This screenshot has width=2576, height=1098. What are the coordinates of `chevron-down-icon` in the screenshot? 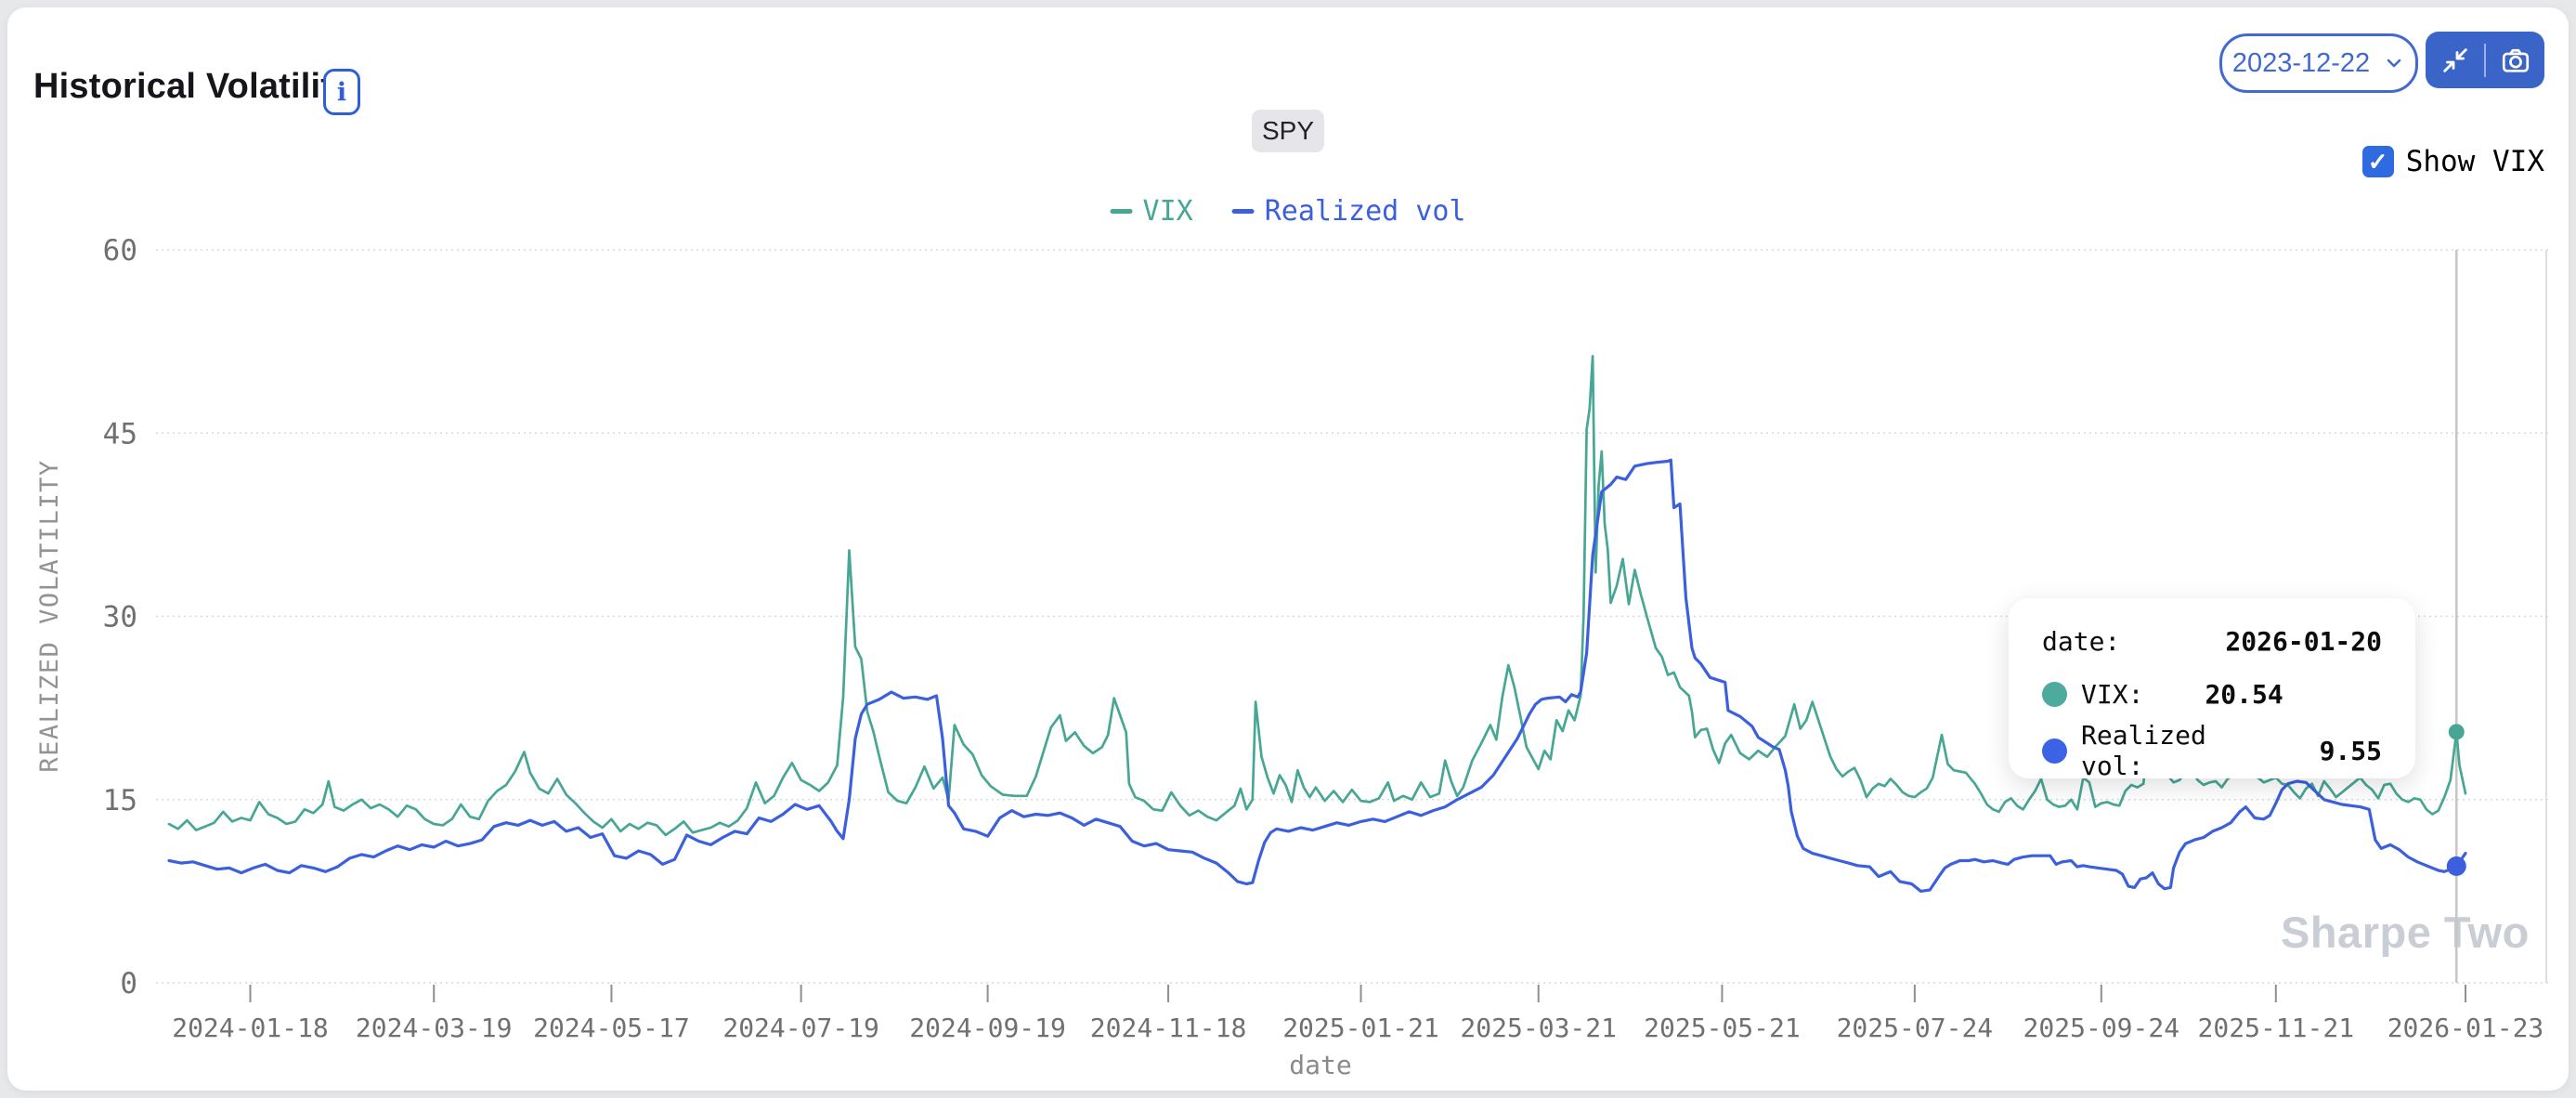 It's located at (2394, 63).